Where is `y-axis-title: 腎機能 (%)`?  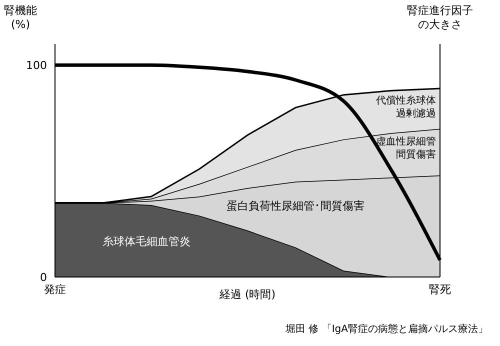
y-axis-title: 腎機能 (%) is located at coordinates (20, 18).